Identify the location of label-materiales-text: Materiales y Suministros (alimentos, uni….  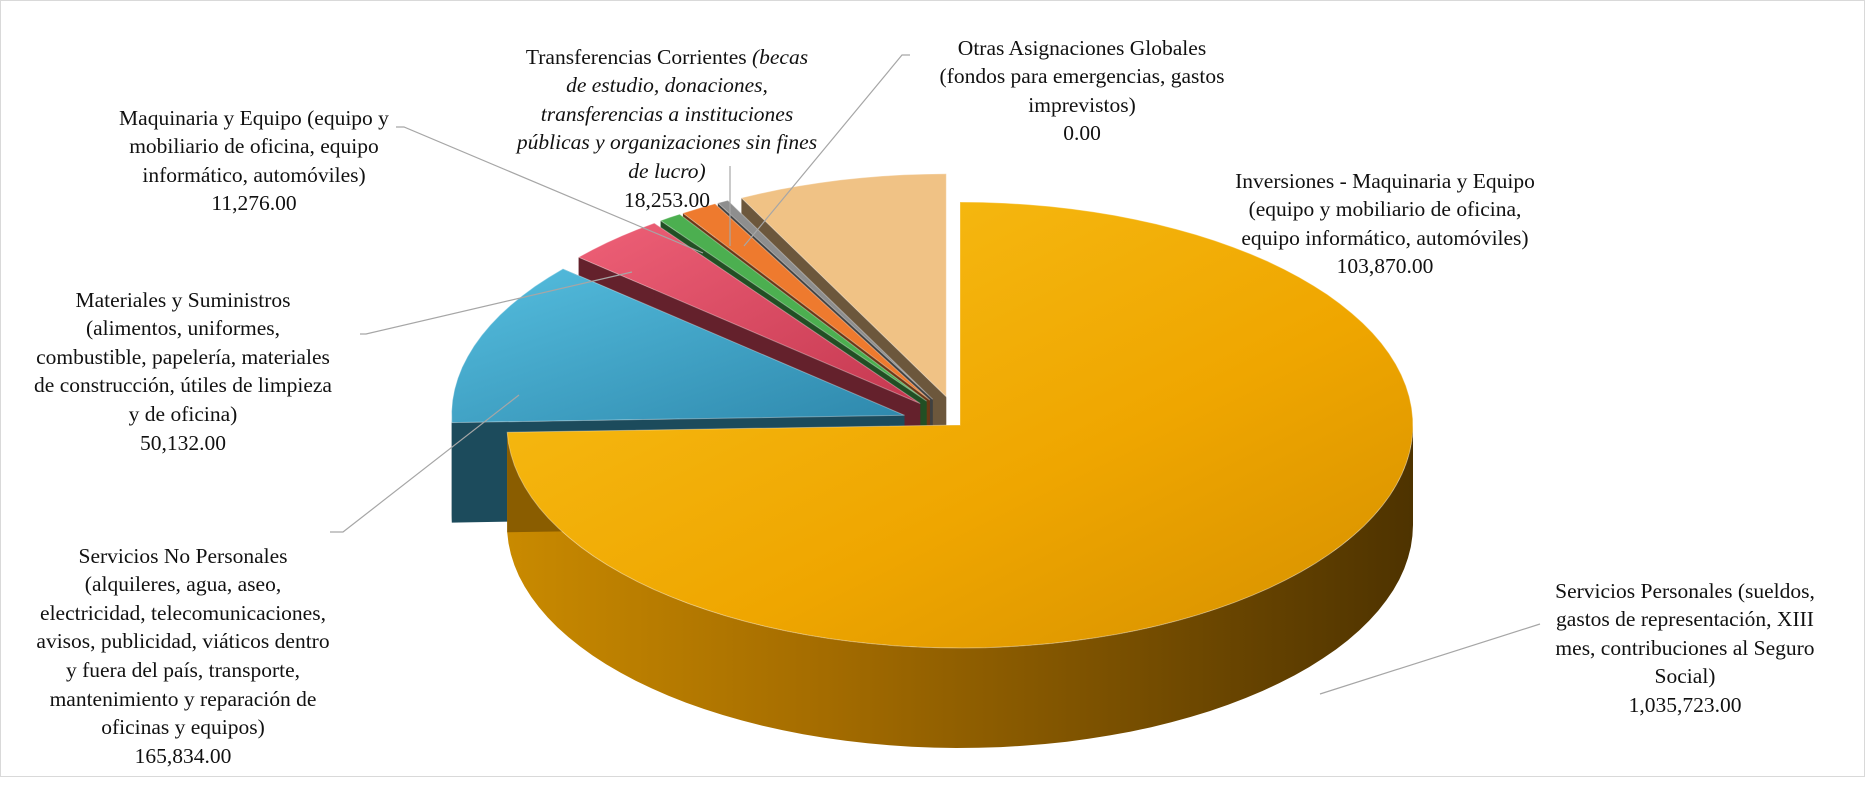
(183, 357).